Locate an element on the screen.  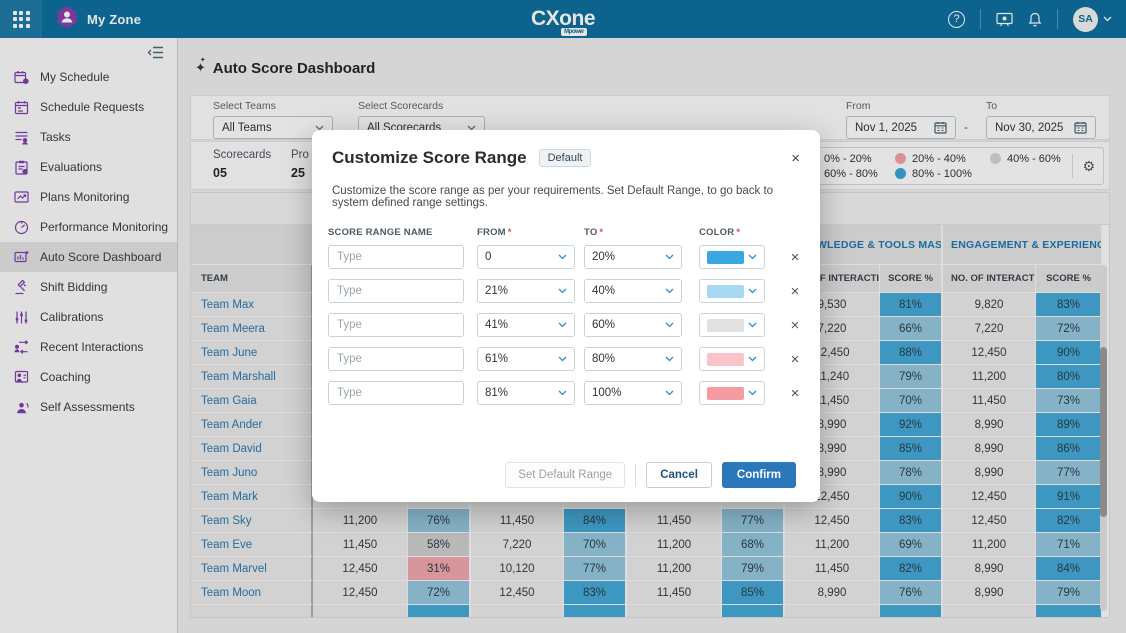
legend-label: 80% - 100% is located at coordinates (942, 173).